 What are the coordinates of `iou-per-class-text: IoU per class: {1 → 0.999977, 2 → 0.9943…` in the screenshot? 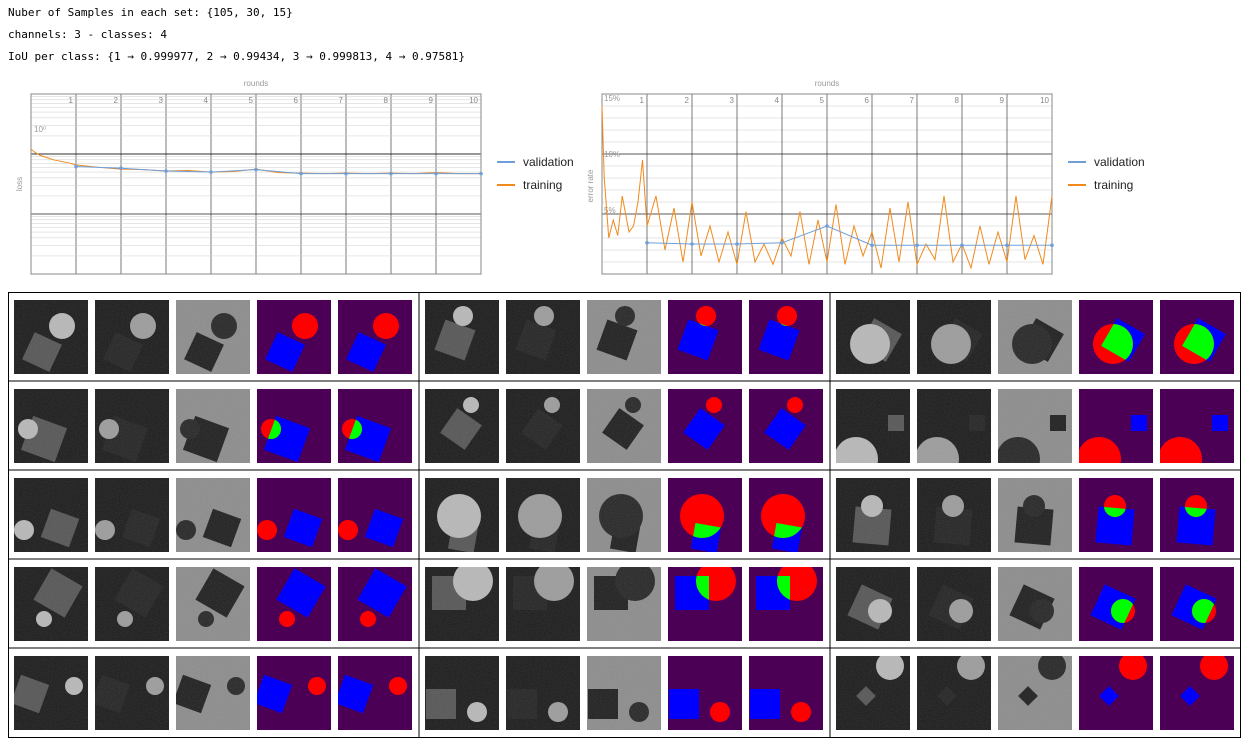 It's located at (236, 56).